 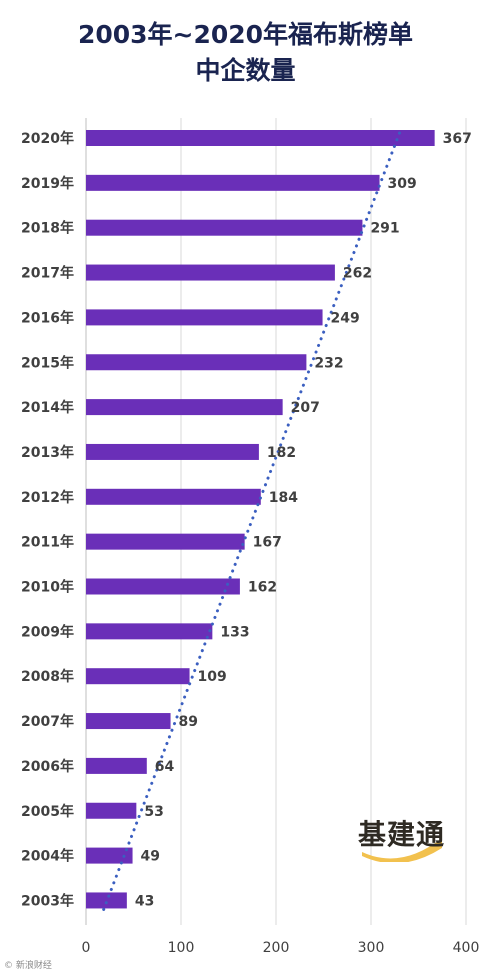 I want to click on source-credit: © 新浪财经, so click(x=28, y=966).